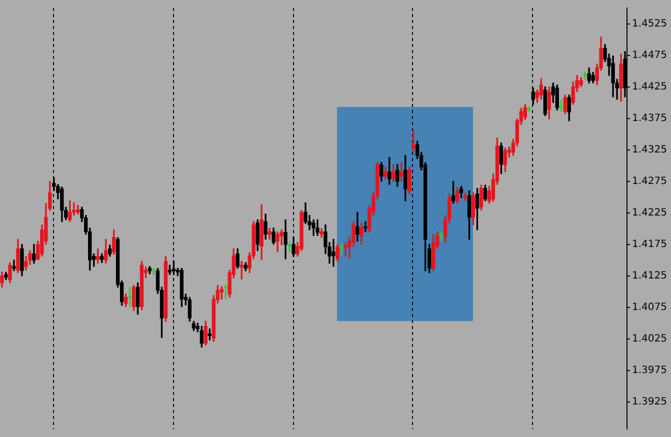 This screenshot has width=671, height=437. Describe the element at coordinates (649, 244) in the screenshot. I see `y-tick-label: 1.4175` at that location.